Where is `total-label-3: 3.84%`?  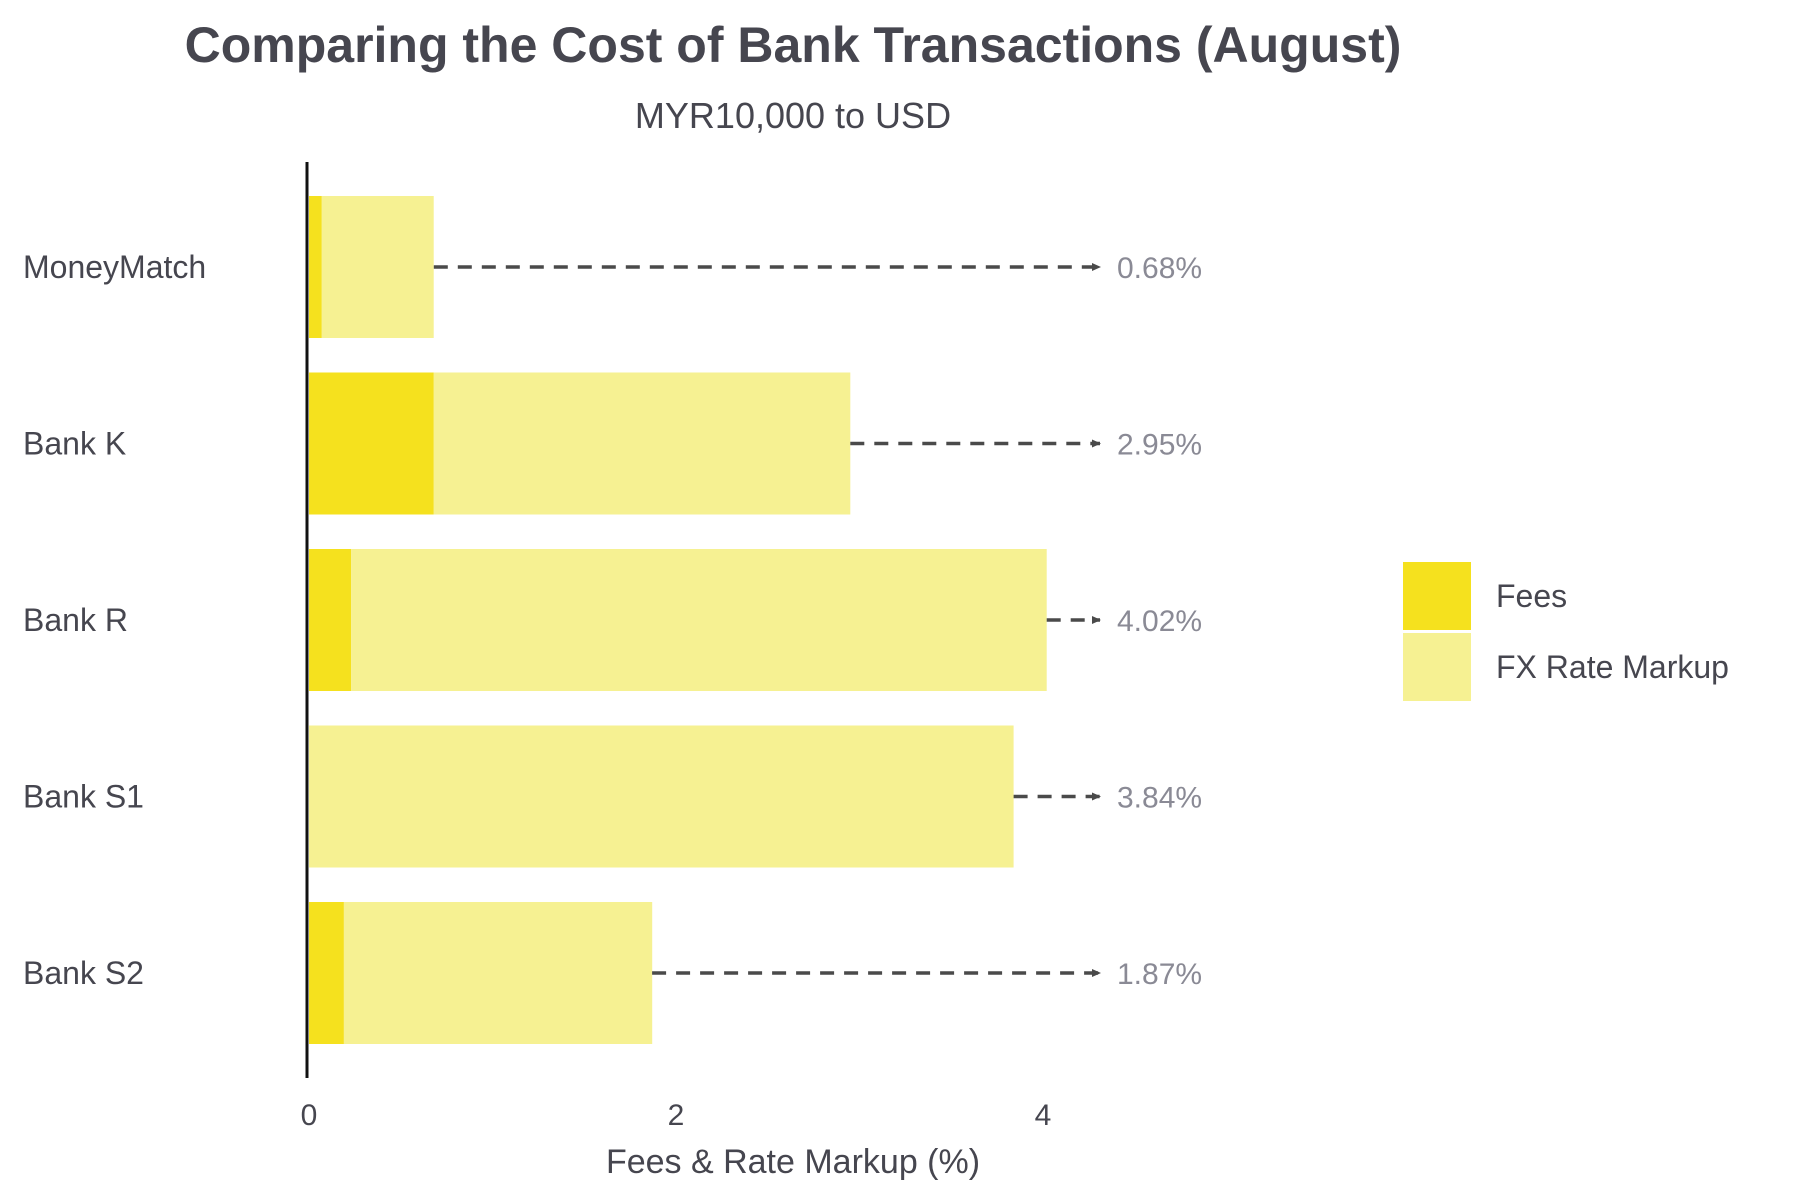 total-label-3: 3.84% is located at coordinates (1159, 798).